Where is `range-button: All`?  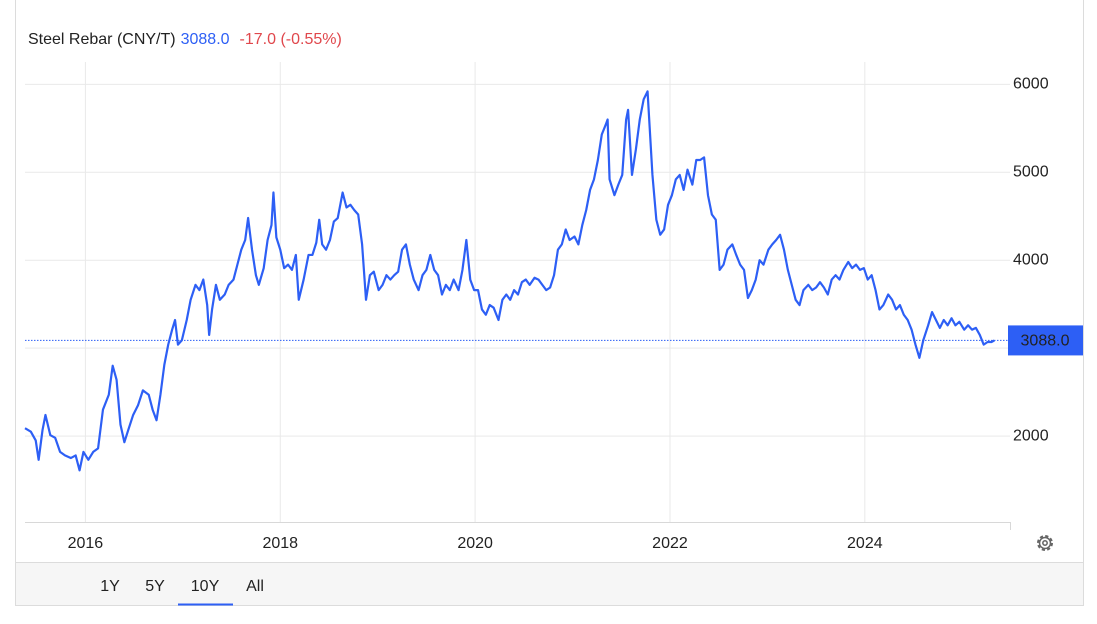
range-button: All is located at coordinates (255, 586).